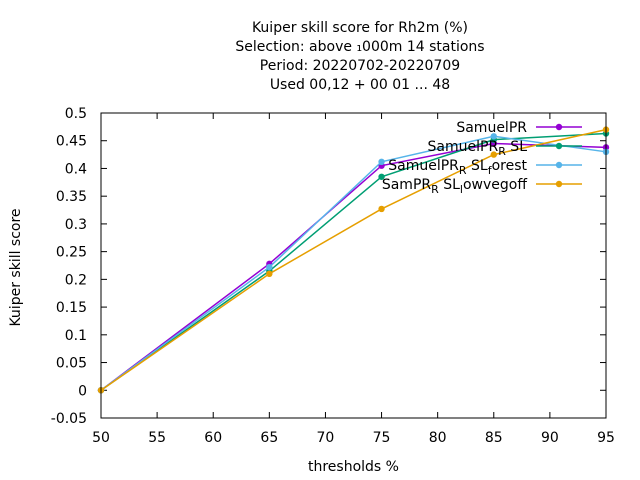 The image size is (640, 480). What do you see at coordinates (157, 438) in the screenshot?
I see `x-tick-label: 55` at bounding box center [157, 438].